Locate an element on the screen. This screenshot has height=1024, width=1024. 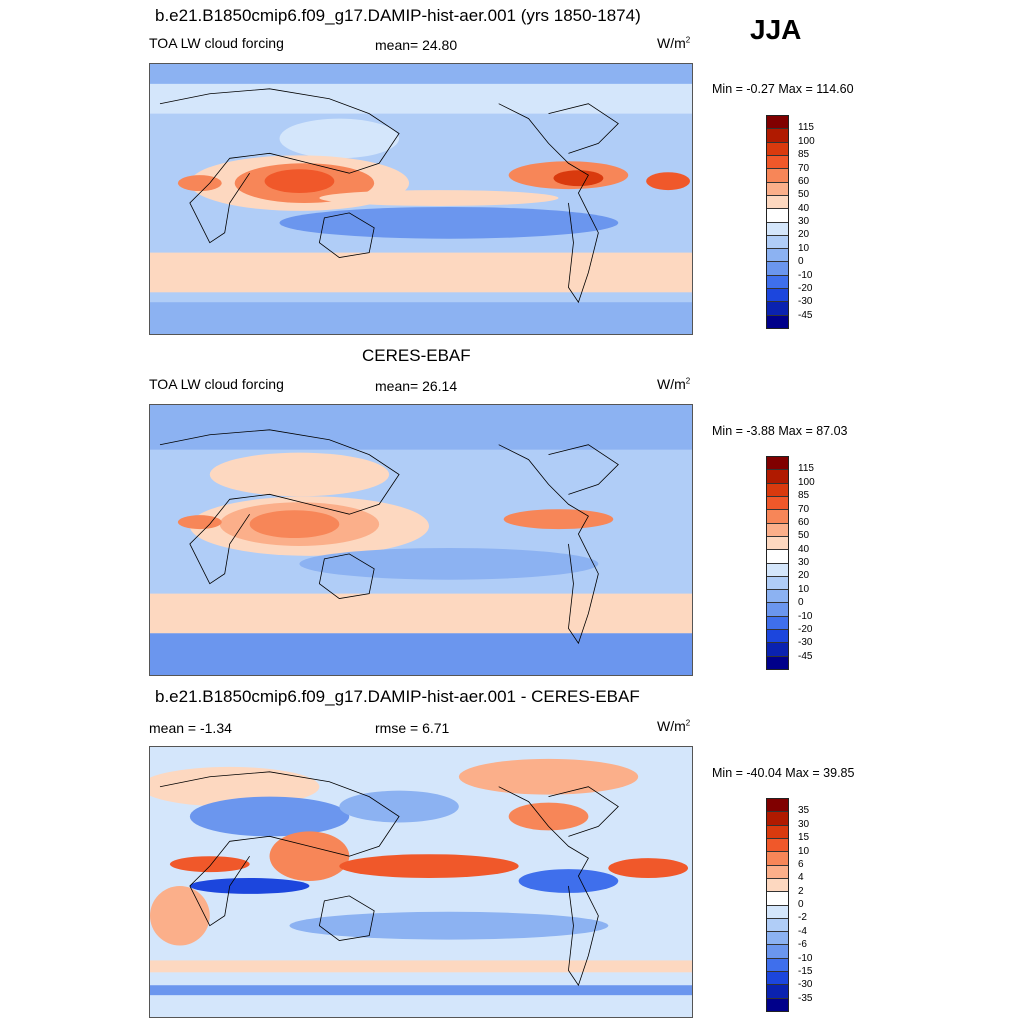
colorbar-level-label: -6 is located at coordinates (802, 945).